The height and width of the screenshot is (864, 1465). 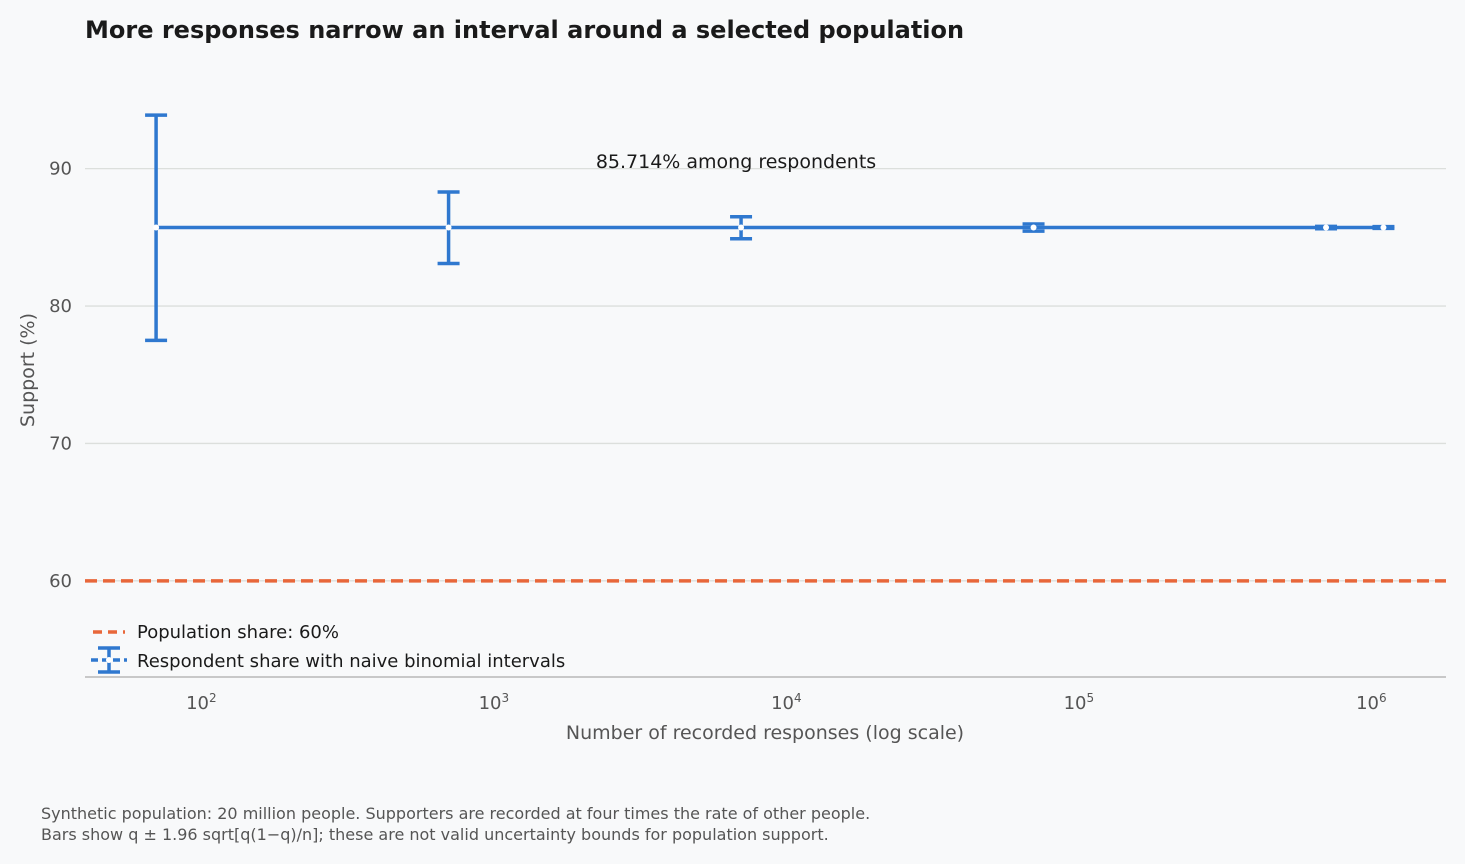 What do you see at coordinates (494, 702) in the screenshot?
I see `x-tick-label-3: 10³` at bounding box center [494, 702].